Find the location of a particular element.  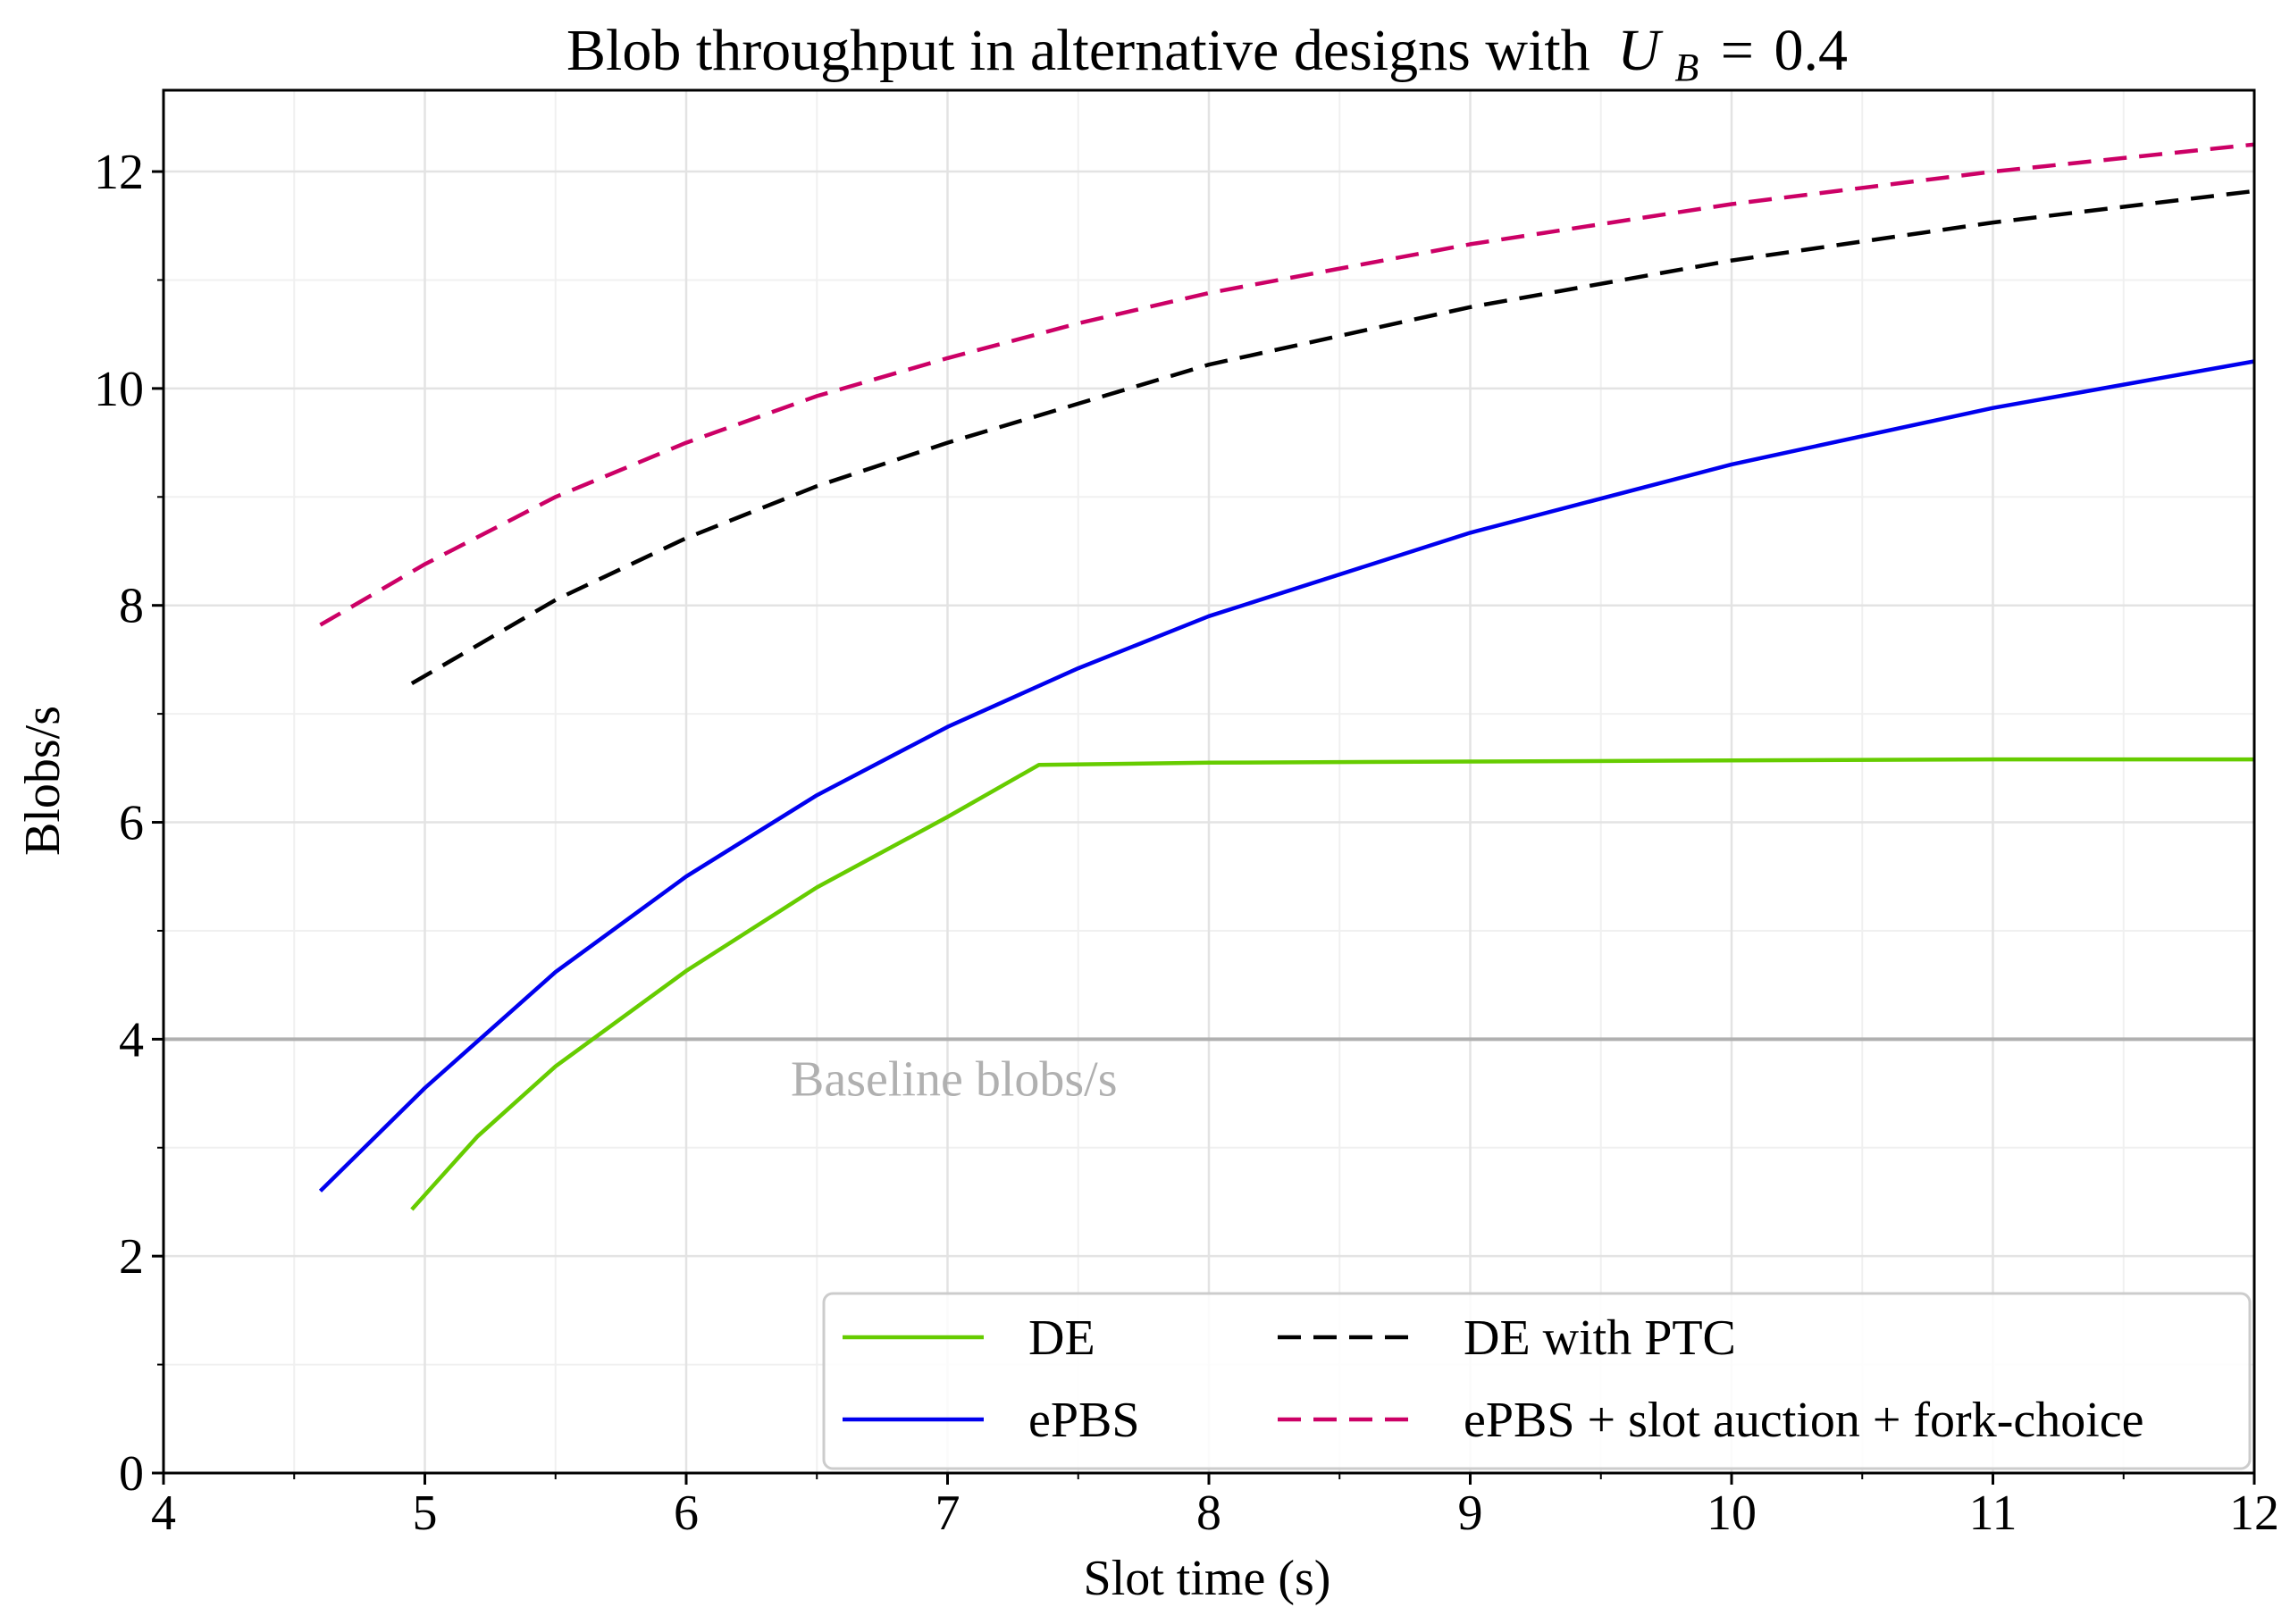

legend-box is located at coordinates (1537, 1381).